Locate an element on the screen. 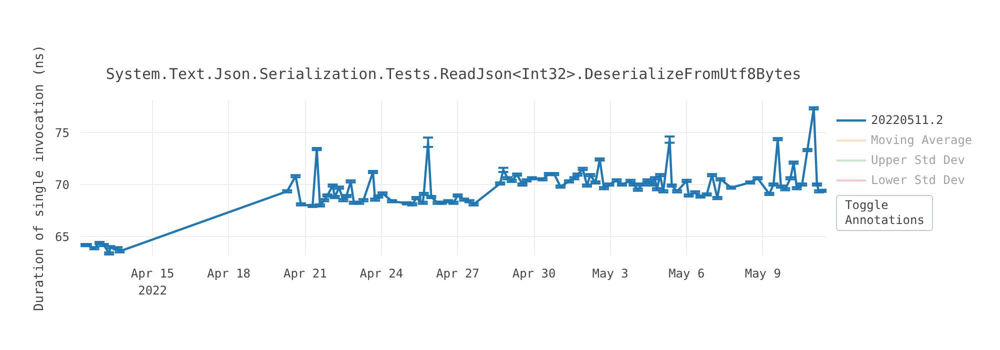  legend-label: 20220511.2 is located at coordinates (907, 120).